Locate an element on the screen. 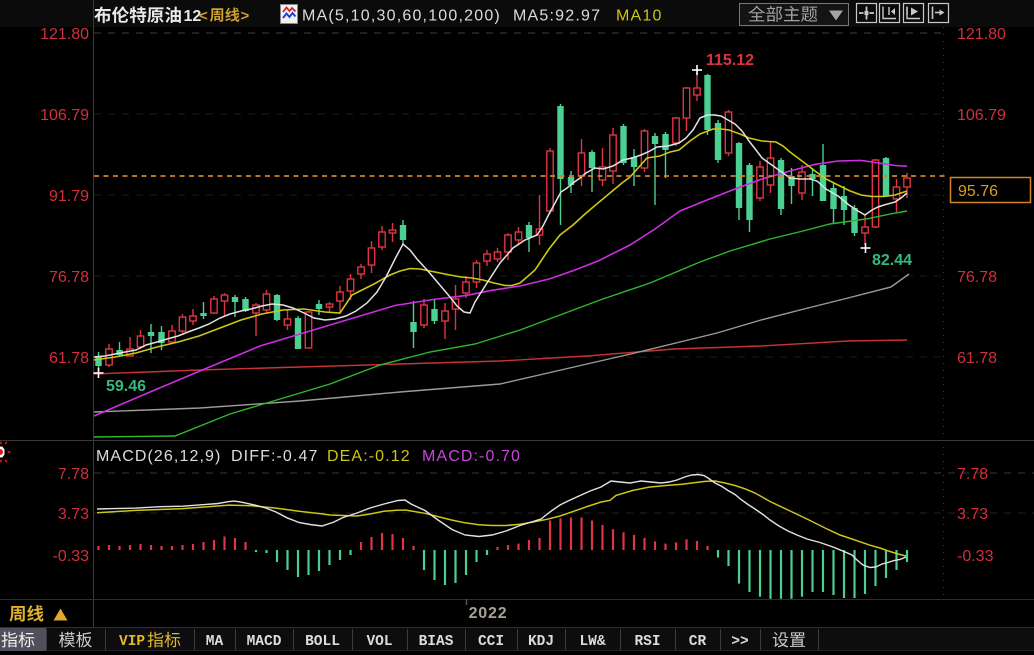 The image size is (1034, 655). svg-text: KDJ is located at coordinates (541, 642).